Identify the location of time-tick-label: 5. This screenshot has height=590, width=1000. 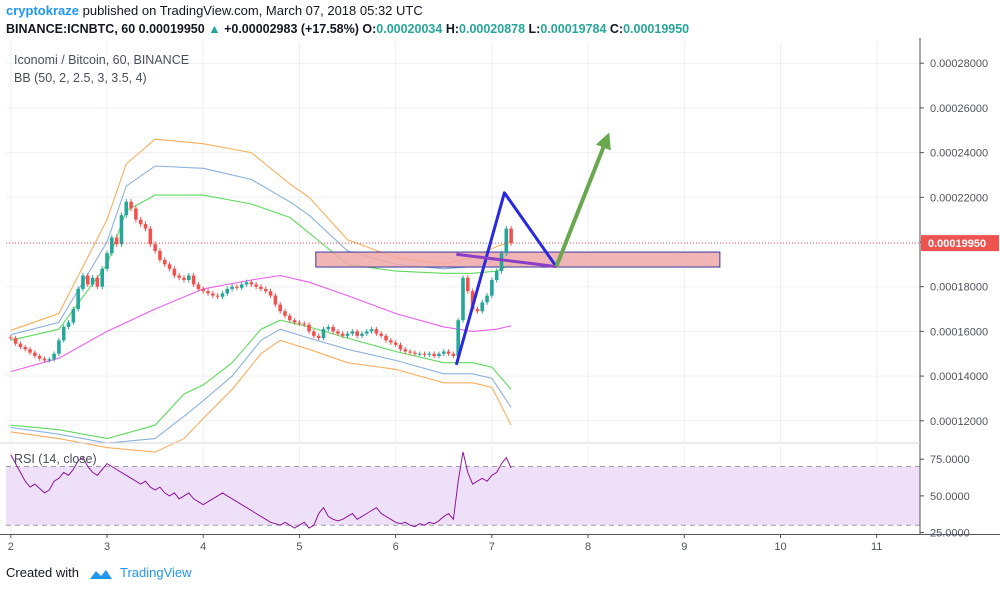
(299, 547).